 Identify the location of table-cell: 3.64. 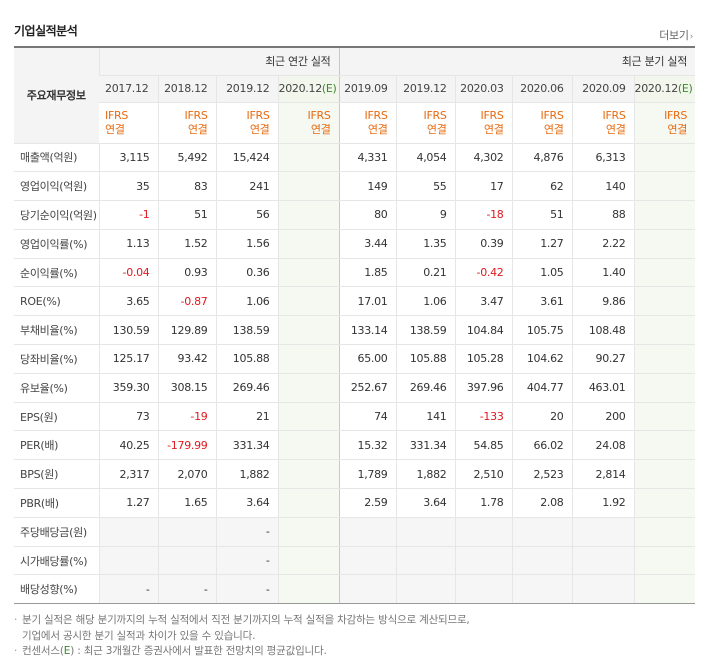
(246, 503).